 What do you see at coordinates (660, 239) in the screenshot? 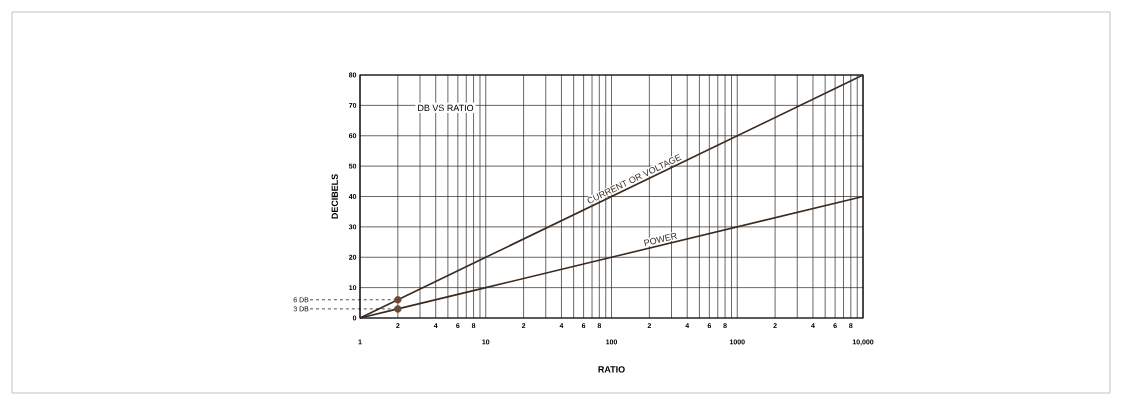
I see `text: POWER` at bounding box center [660, 239].